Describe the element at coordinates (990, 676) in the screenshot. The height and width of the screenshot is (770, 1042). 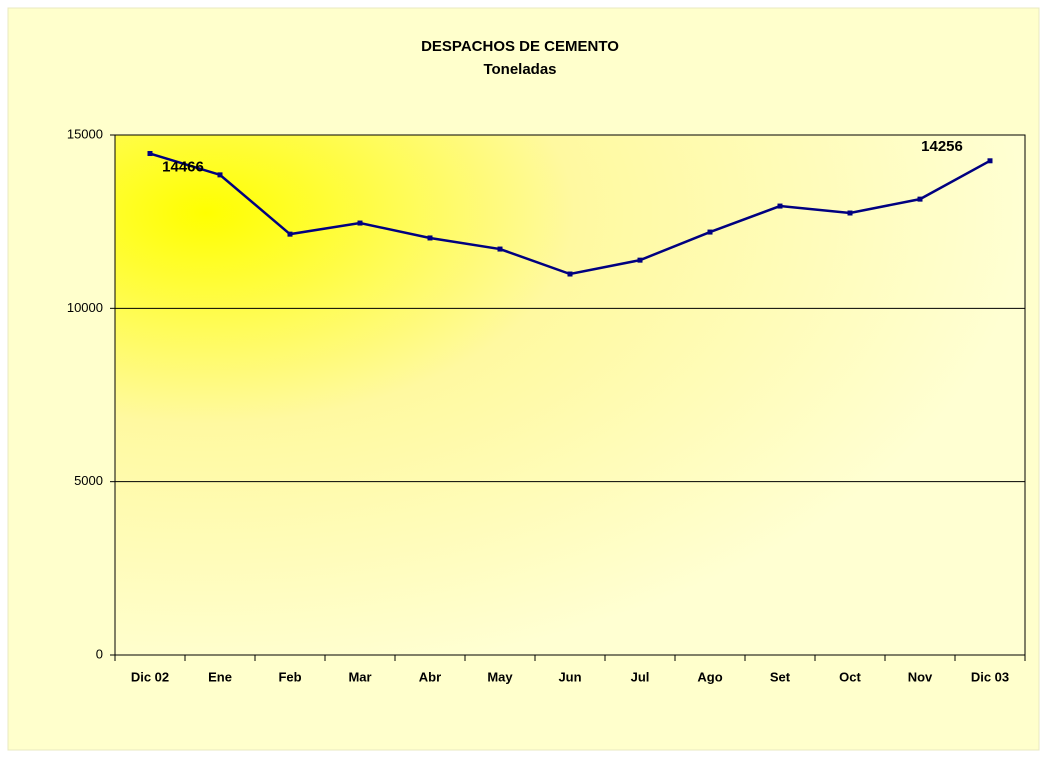
I see `x-tick-label: Dic 03` at that location.